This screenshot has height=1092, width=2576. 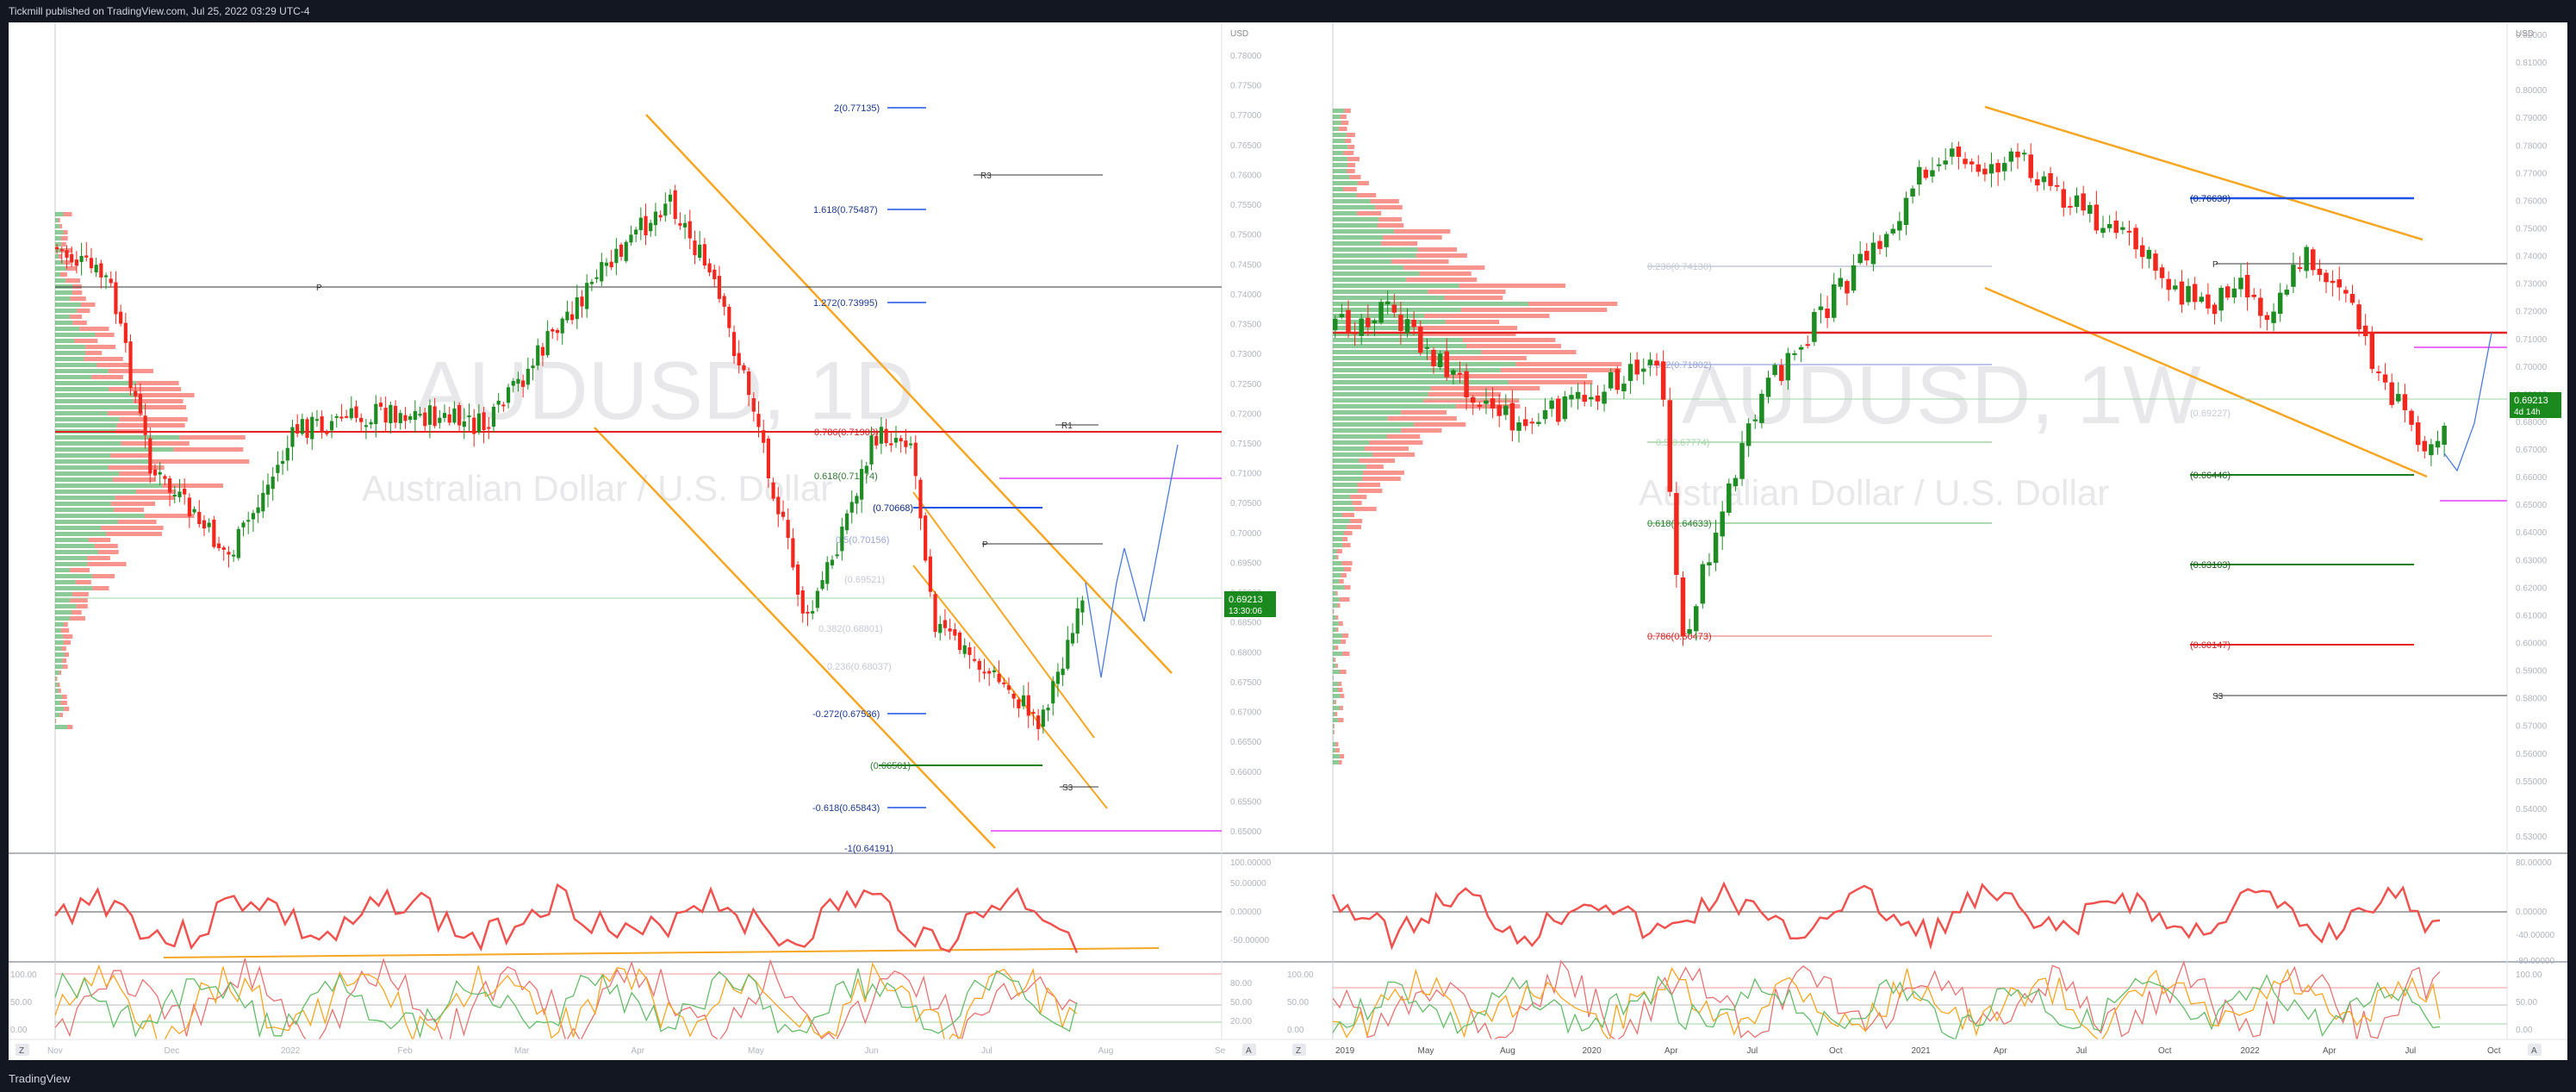 What do you see at coordinates (863, 541) in the screenshot?
I see `fib-label: 0.5(0.70156)` at bounding box center [863, 541].